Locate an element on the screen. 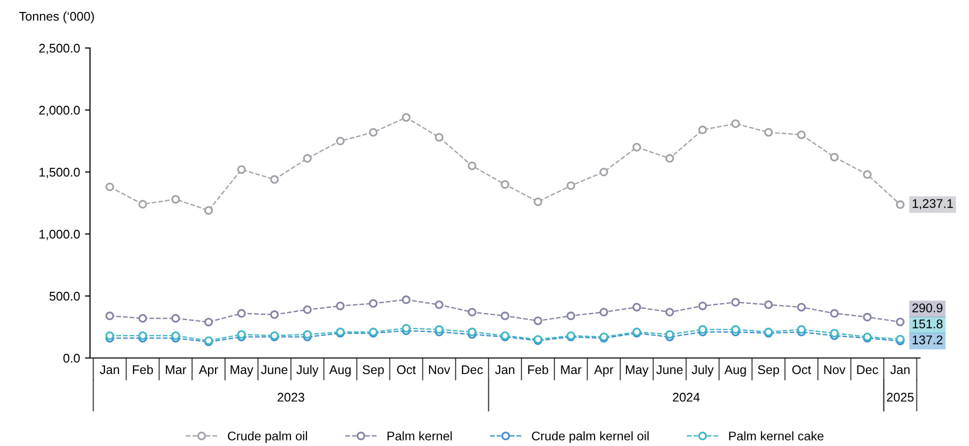 Image resolution: width=969 pixels, height=446 pixels. y-axis-title: Tonnes (‘000) is located at coordinates (56, 18).